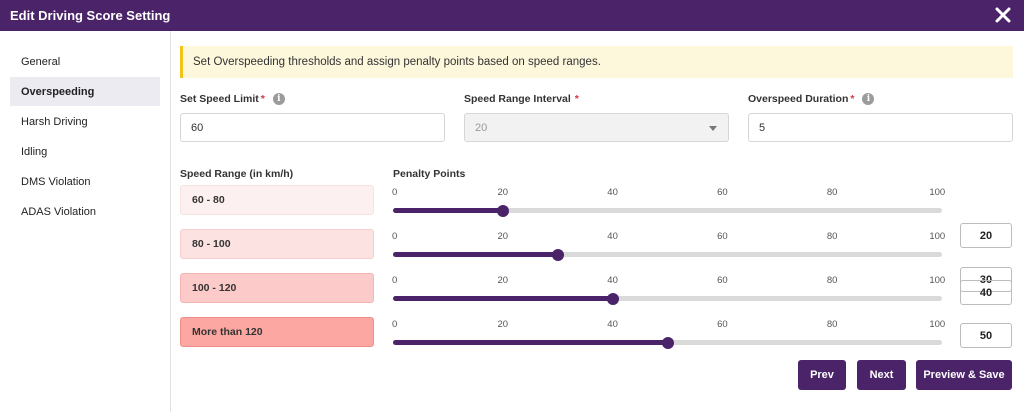  I want to click on close-icon, so click(1003, 15).